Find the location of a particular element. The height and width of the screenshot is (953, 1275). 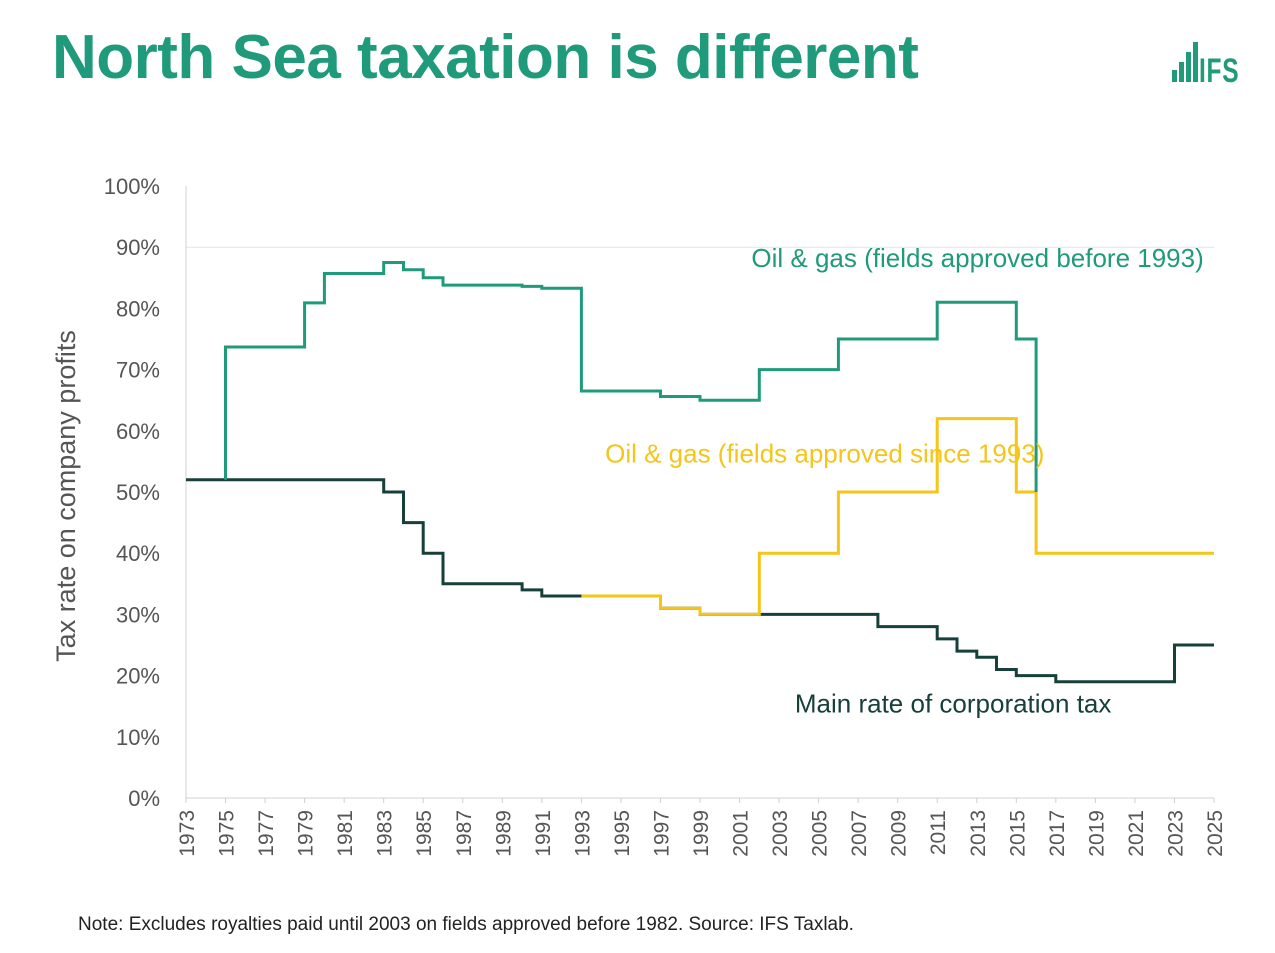

x-tick-label: 2011 is located at coordinates (938, 832).